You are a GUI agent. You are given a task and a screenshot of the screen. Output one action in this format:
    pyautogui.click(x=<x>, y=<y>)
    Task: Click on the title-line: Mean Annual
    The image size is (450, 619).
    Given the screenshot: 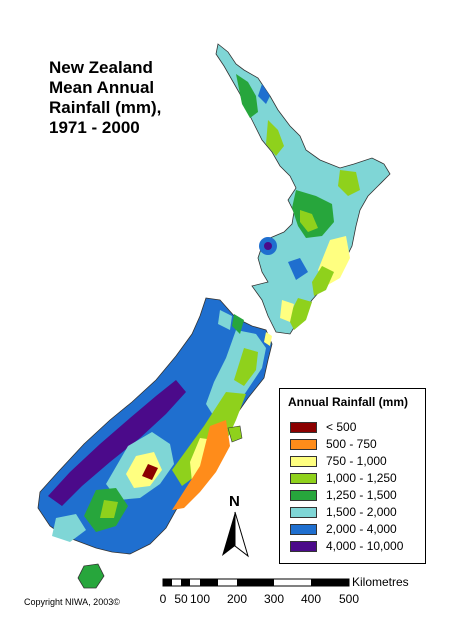 What is the action you would take?
    pyautogui.click(x=102, y=87)
    